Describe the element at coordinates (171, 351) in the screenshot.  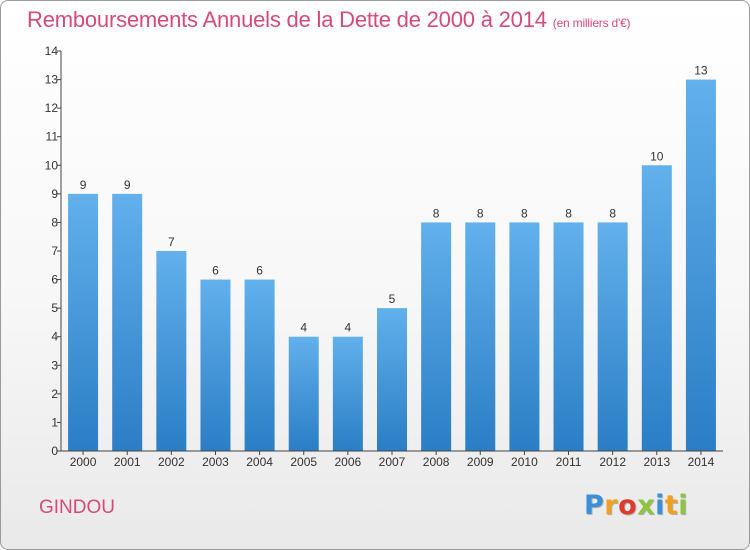
I see `bar-2002` at that location.